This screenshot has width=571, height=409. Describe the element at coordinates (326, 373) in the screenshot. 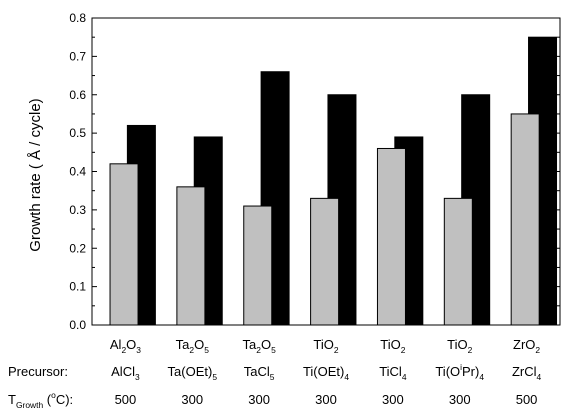

I see `precursor-value: Ti(OEt)4` at that location.